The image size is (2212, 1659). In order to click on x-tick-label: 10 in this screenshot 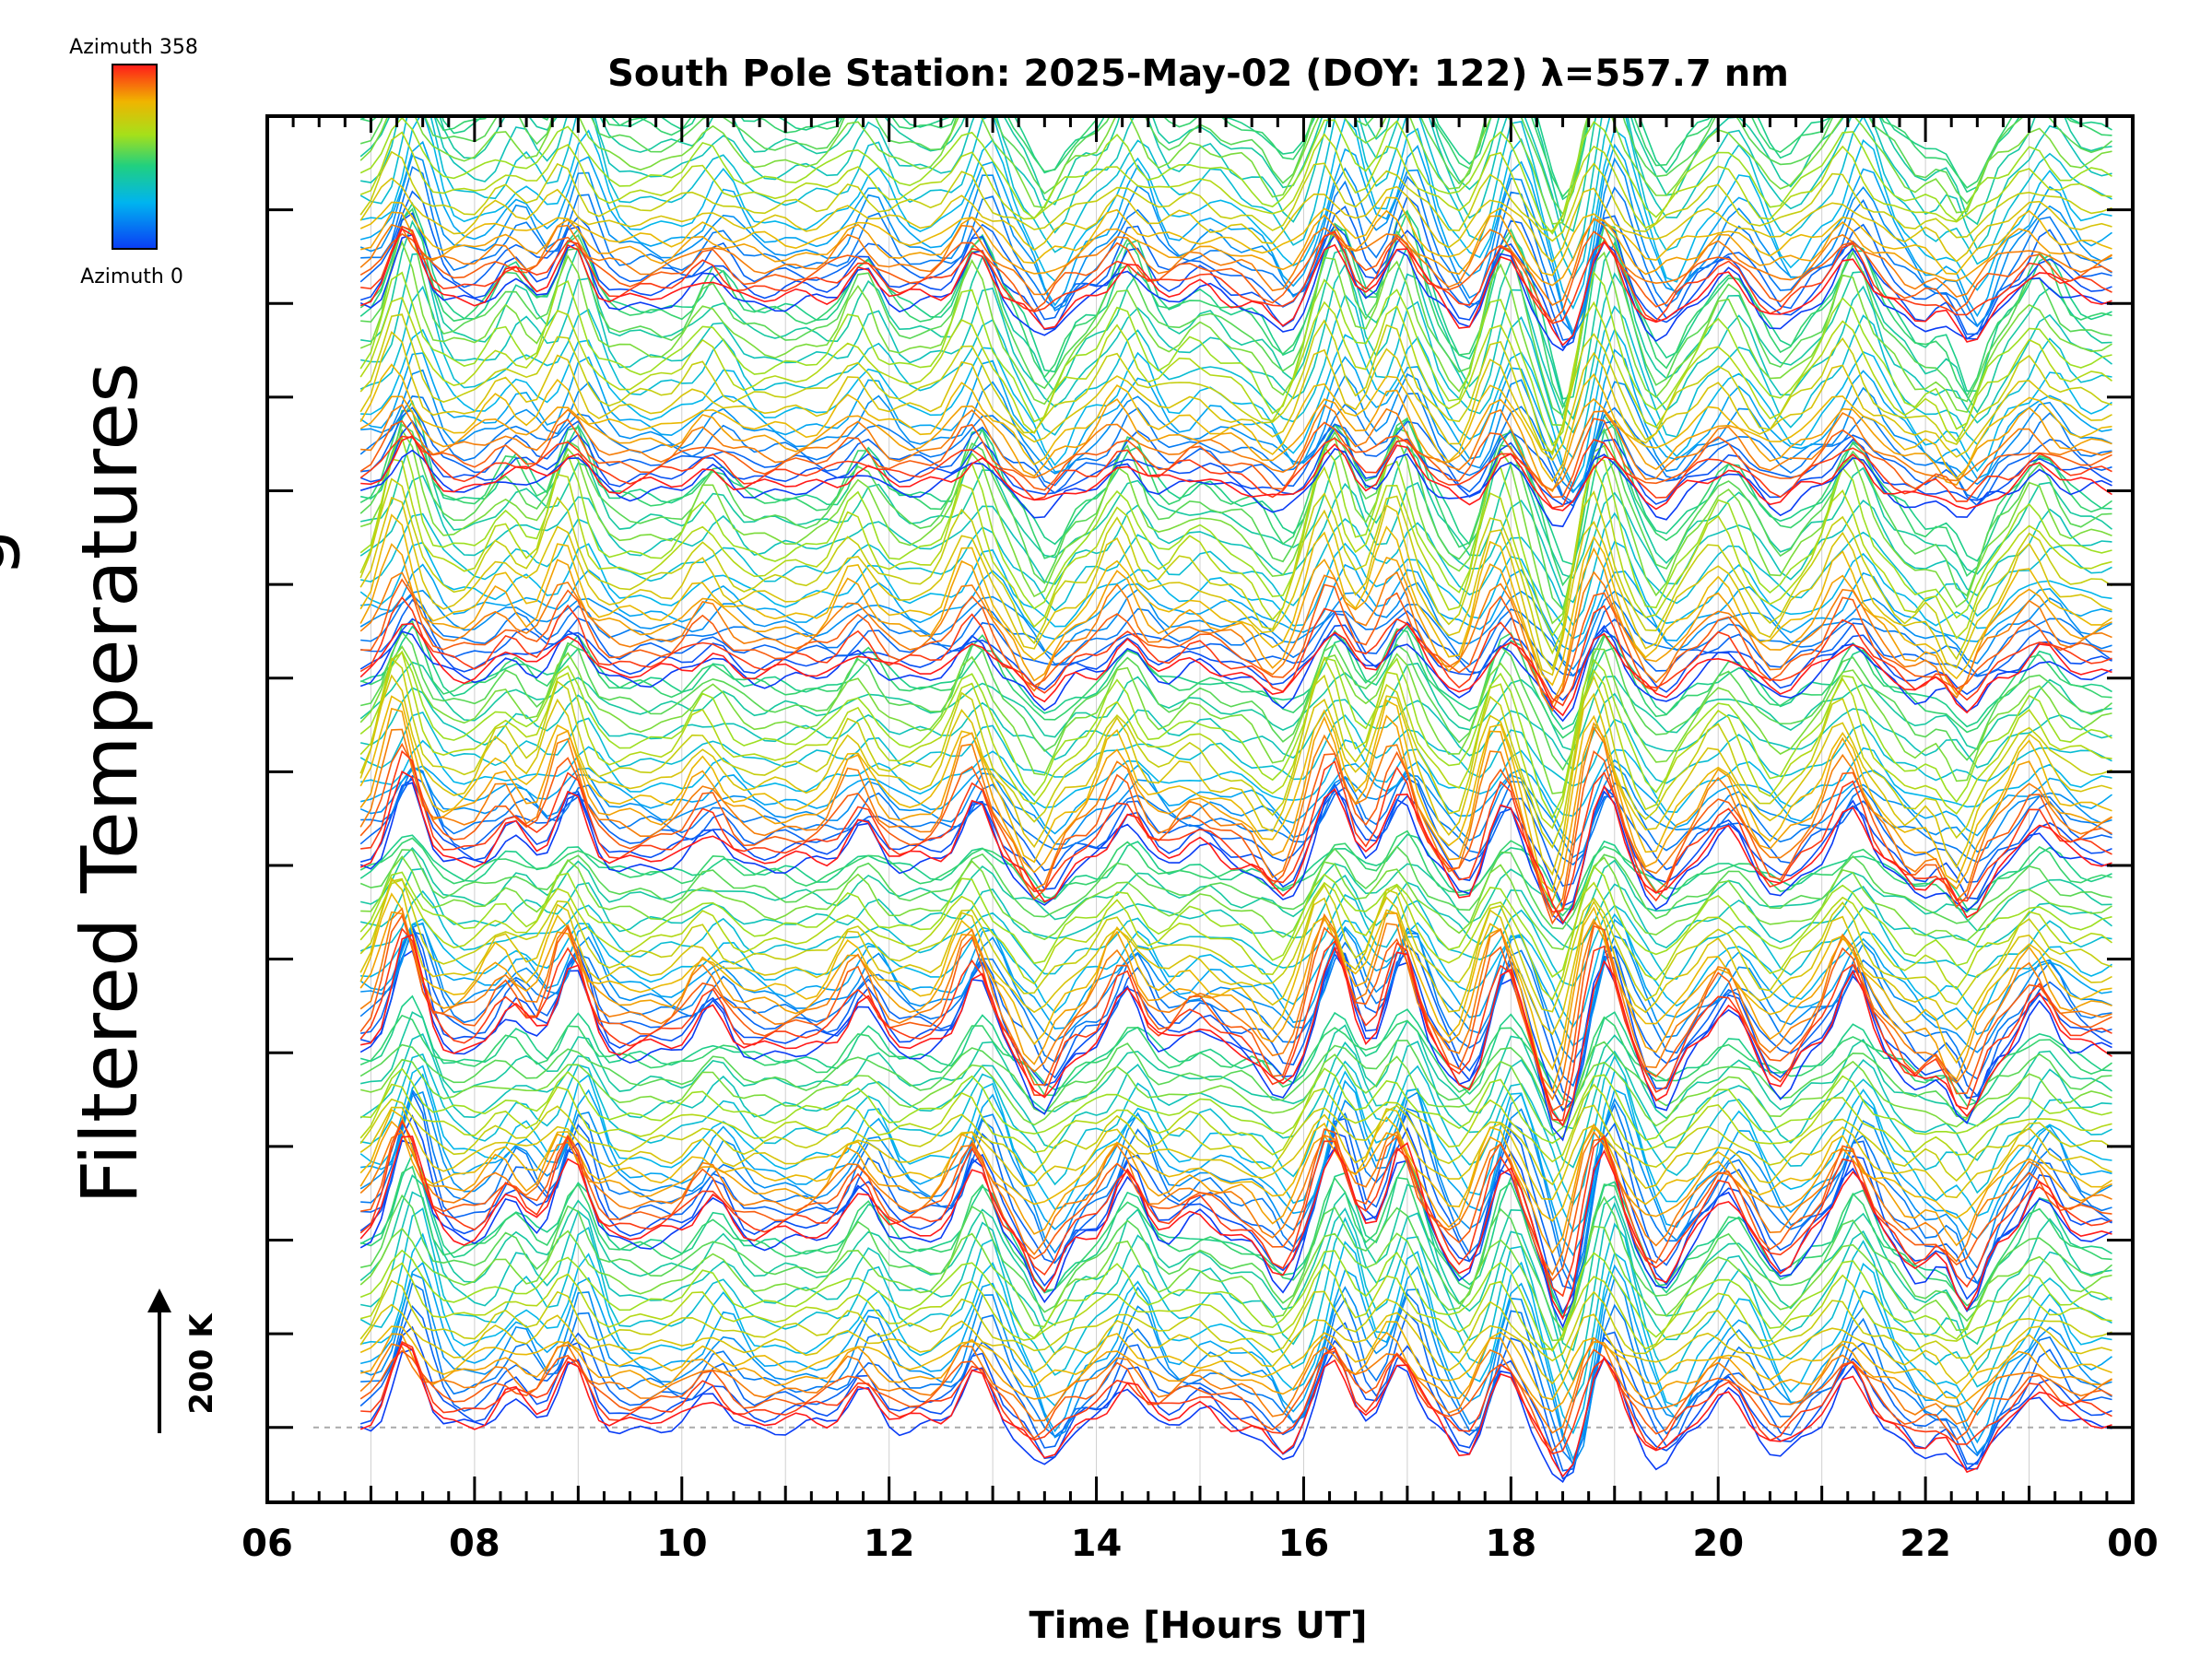, I will do `click(682, 1544)`.